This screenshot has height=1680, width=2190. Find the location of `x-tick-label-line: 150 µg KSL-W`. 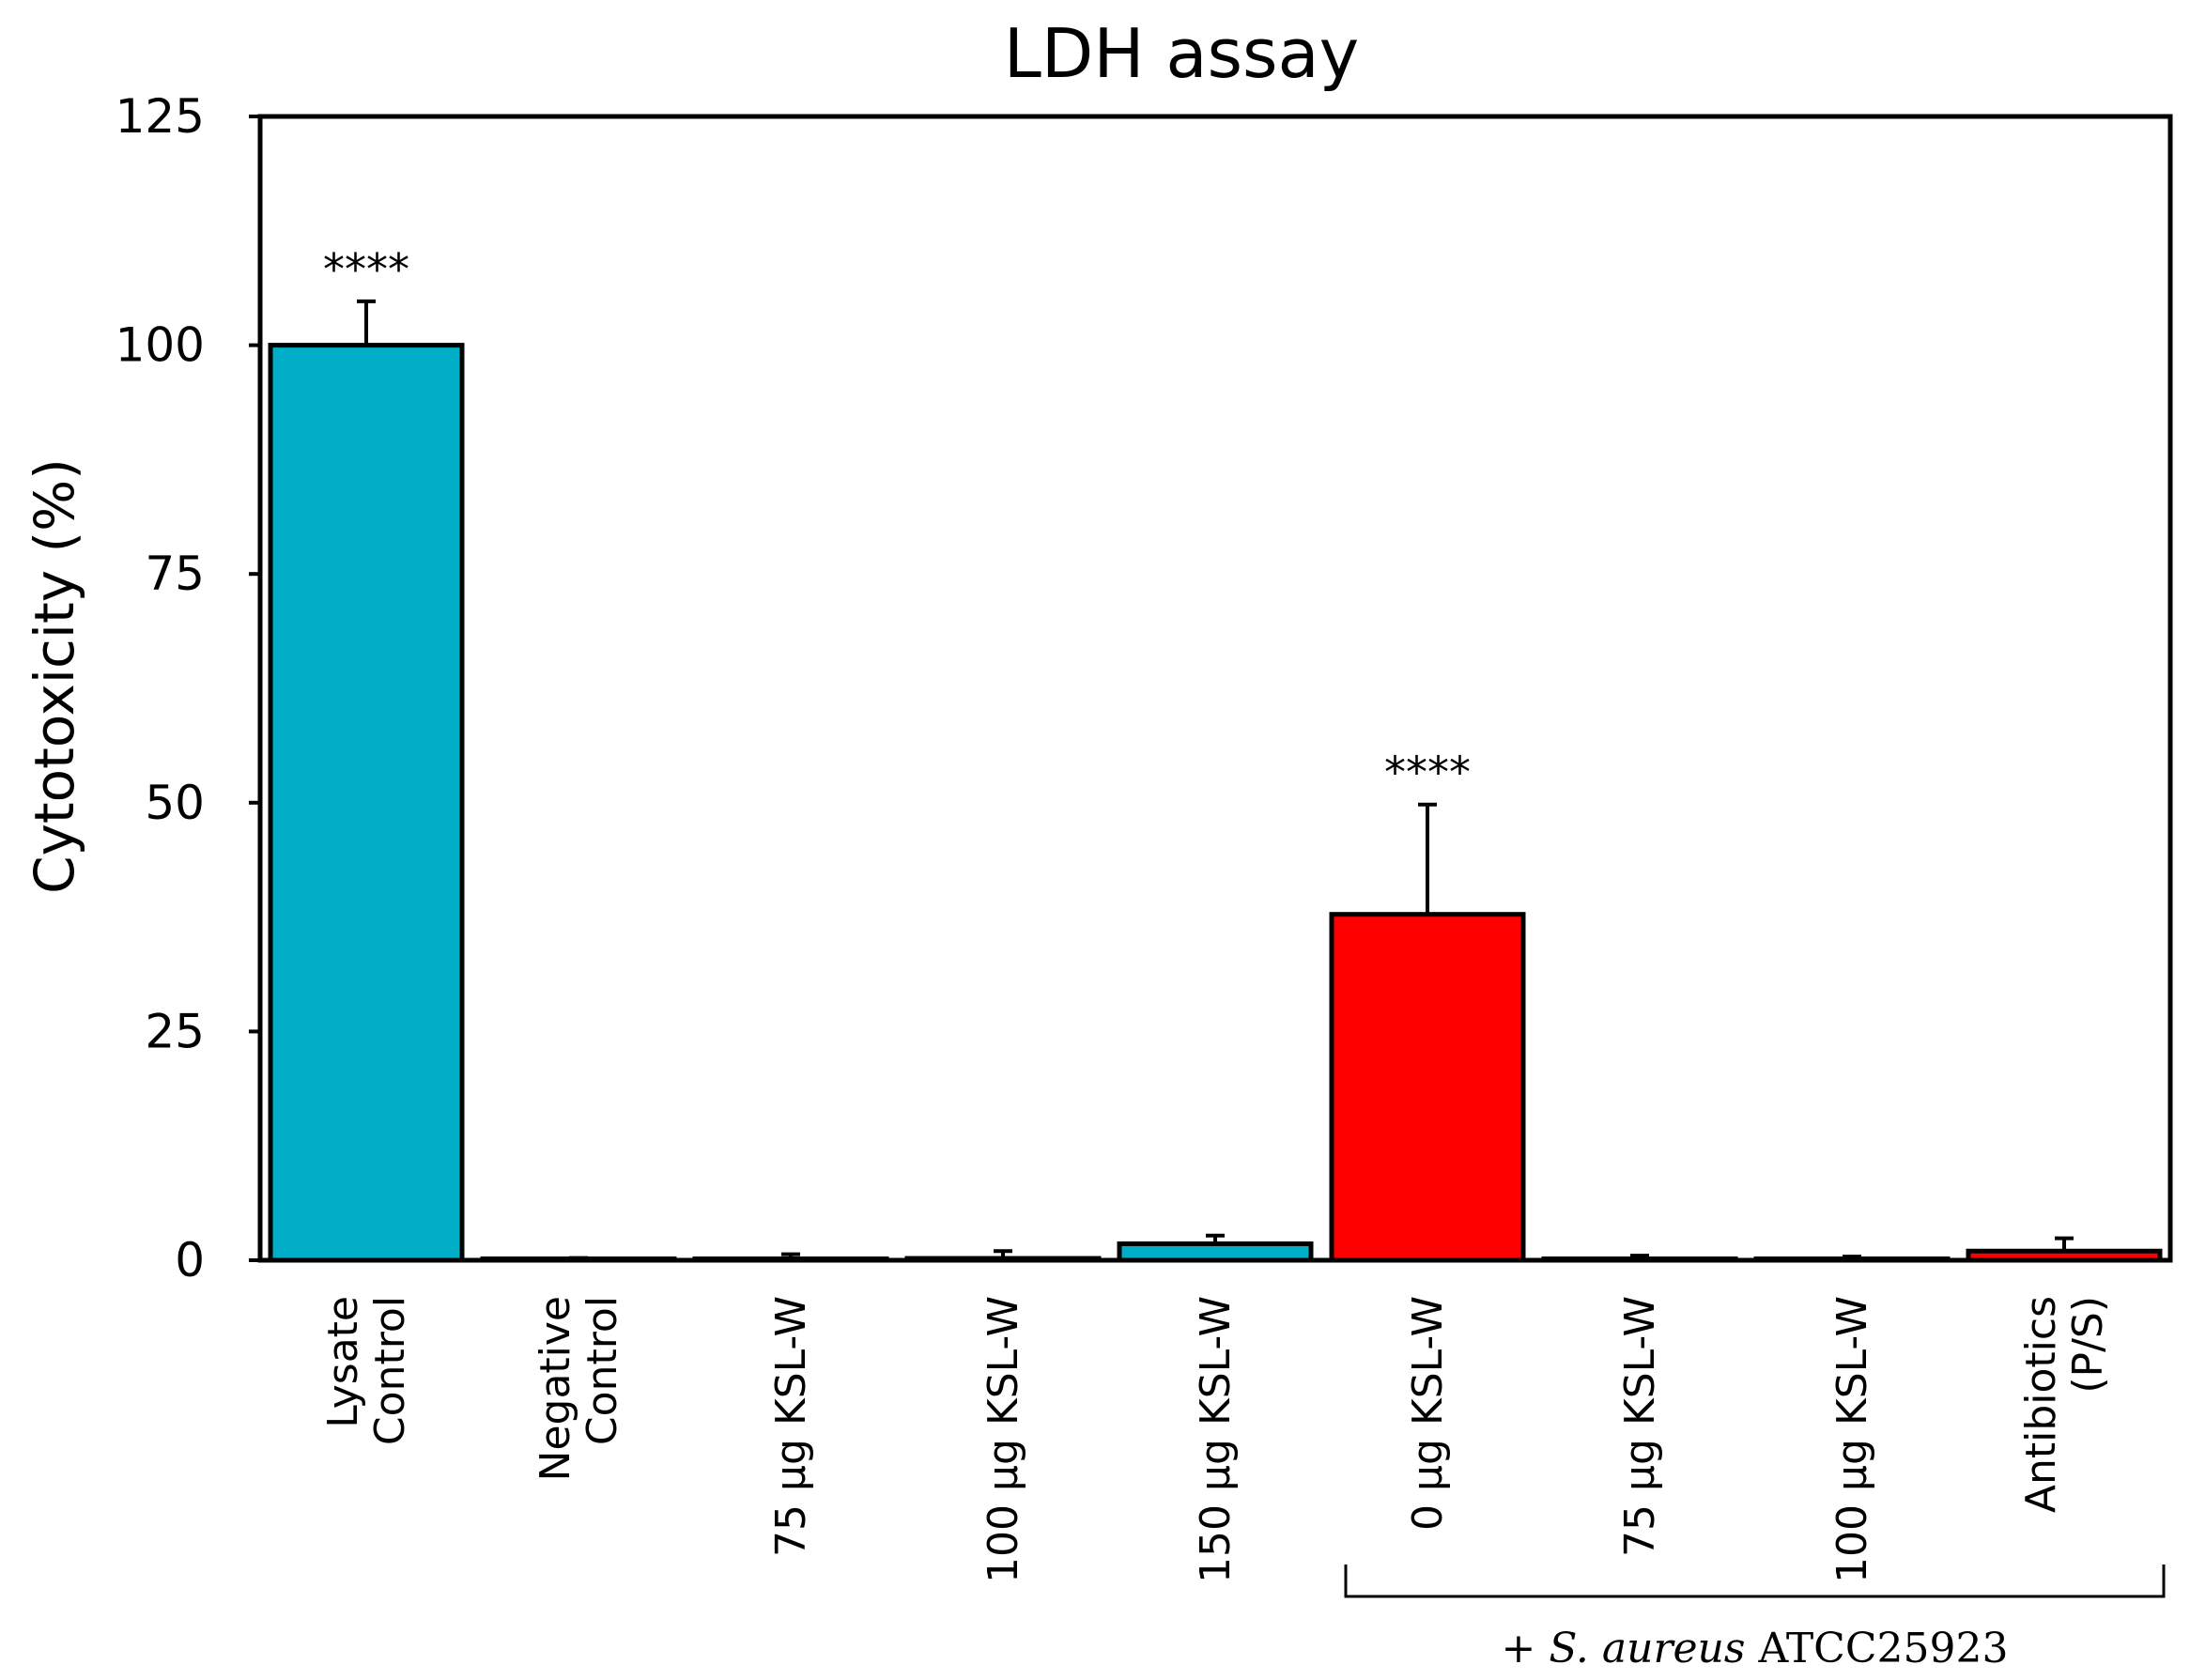

x-tick-label-line: 150 µg KSL-W is located at coordinates (1216, 1439).